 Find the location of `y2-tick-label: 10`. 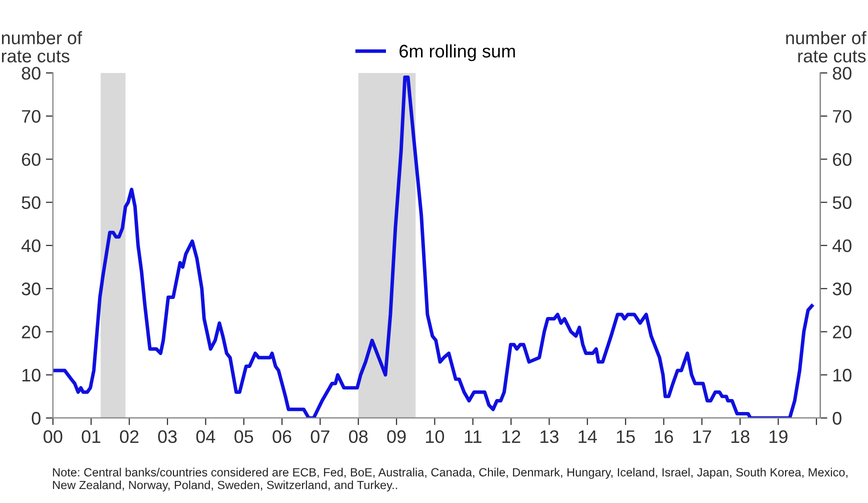

y2-tick-label: 10 is located at coordinates (842, 375).